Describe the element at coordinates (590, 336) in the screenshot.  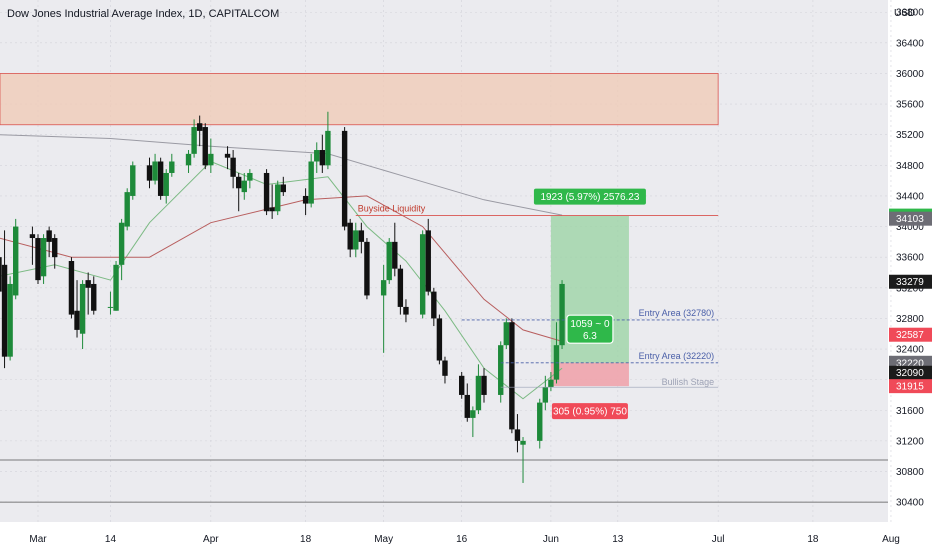
I see `position-mid-line2: 6.3` at that location.